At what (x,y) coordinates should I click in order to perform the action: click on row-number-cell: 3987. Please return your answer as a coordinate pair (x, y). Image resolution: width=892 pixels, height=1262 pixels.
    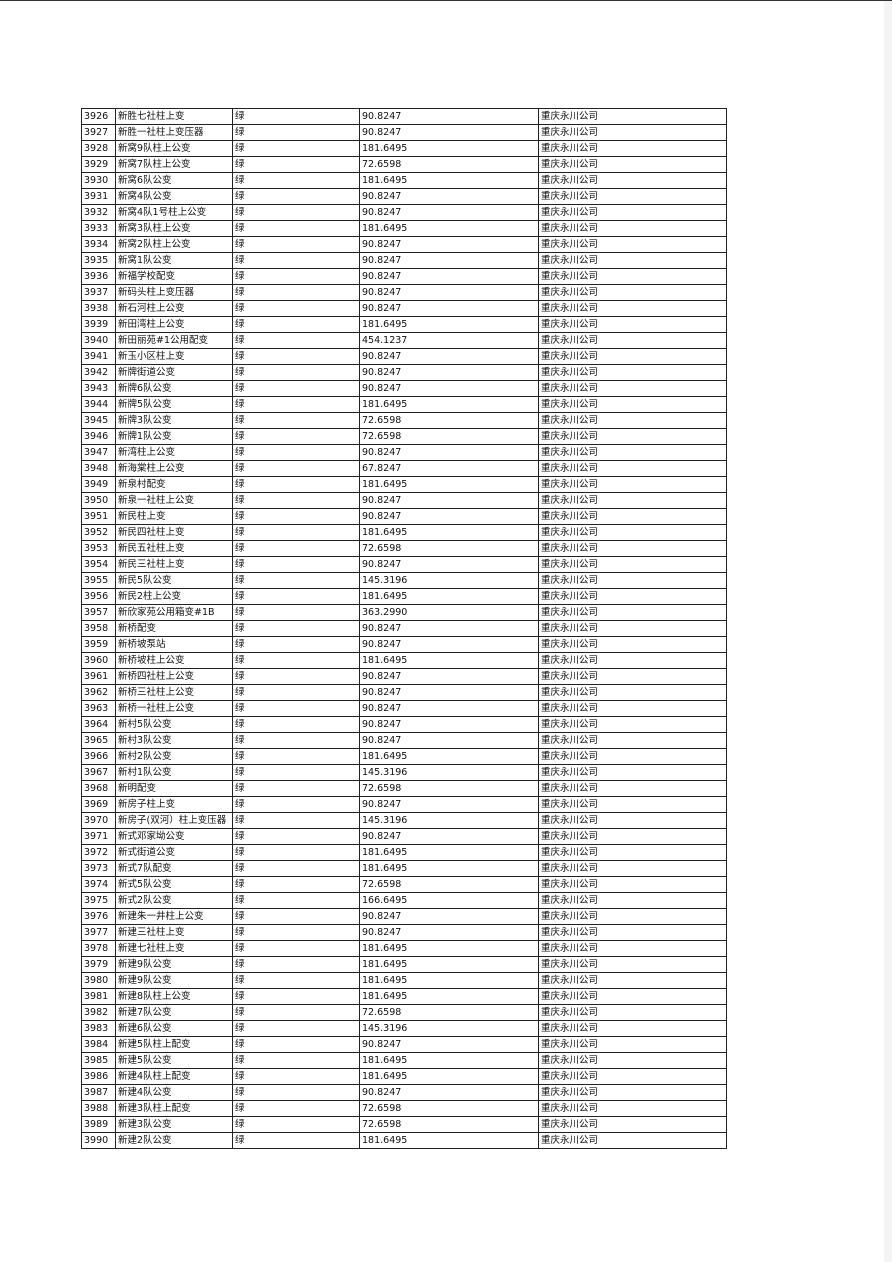
    Looking at the image, I should click on (98, 1092).